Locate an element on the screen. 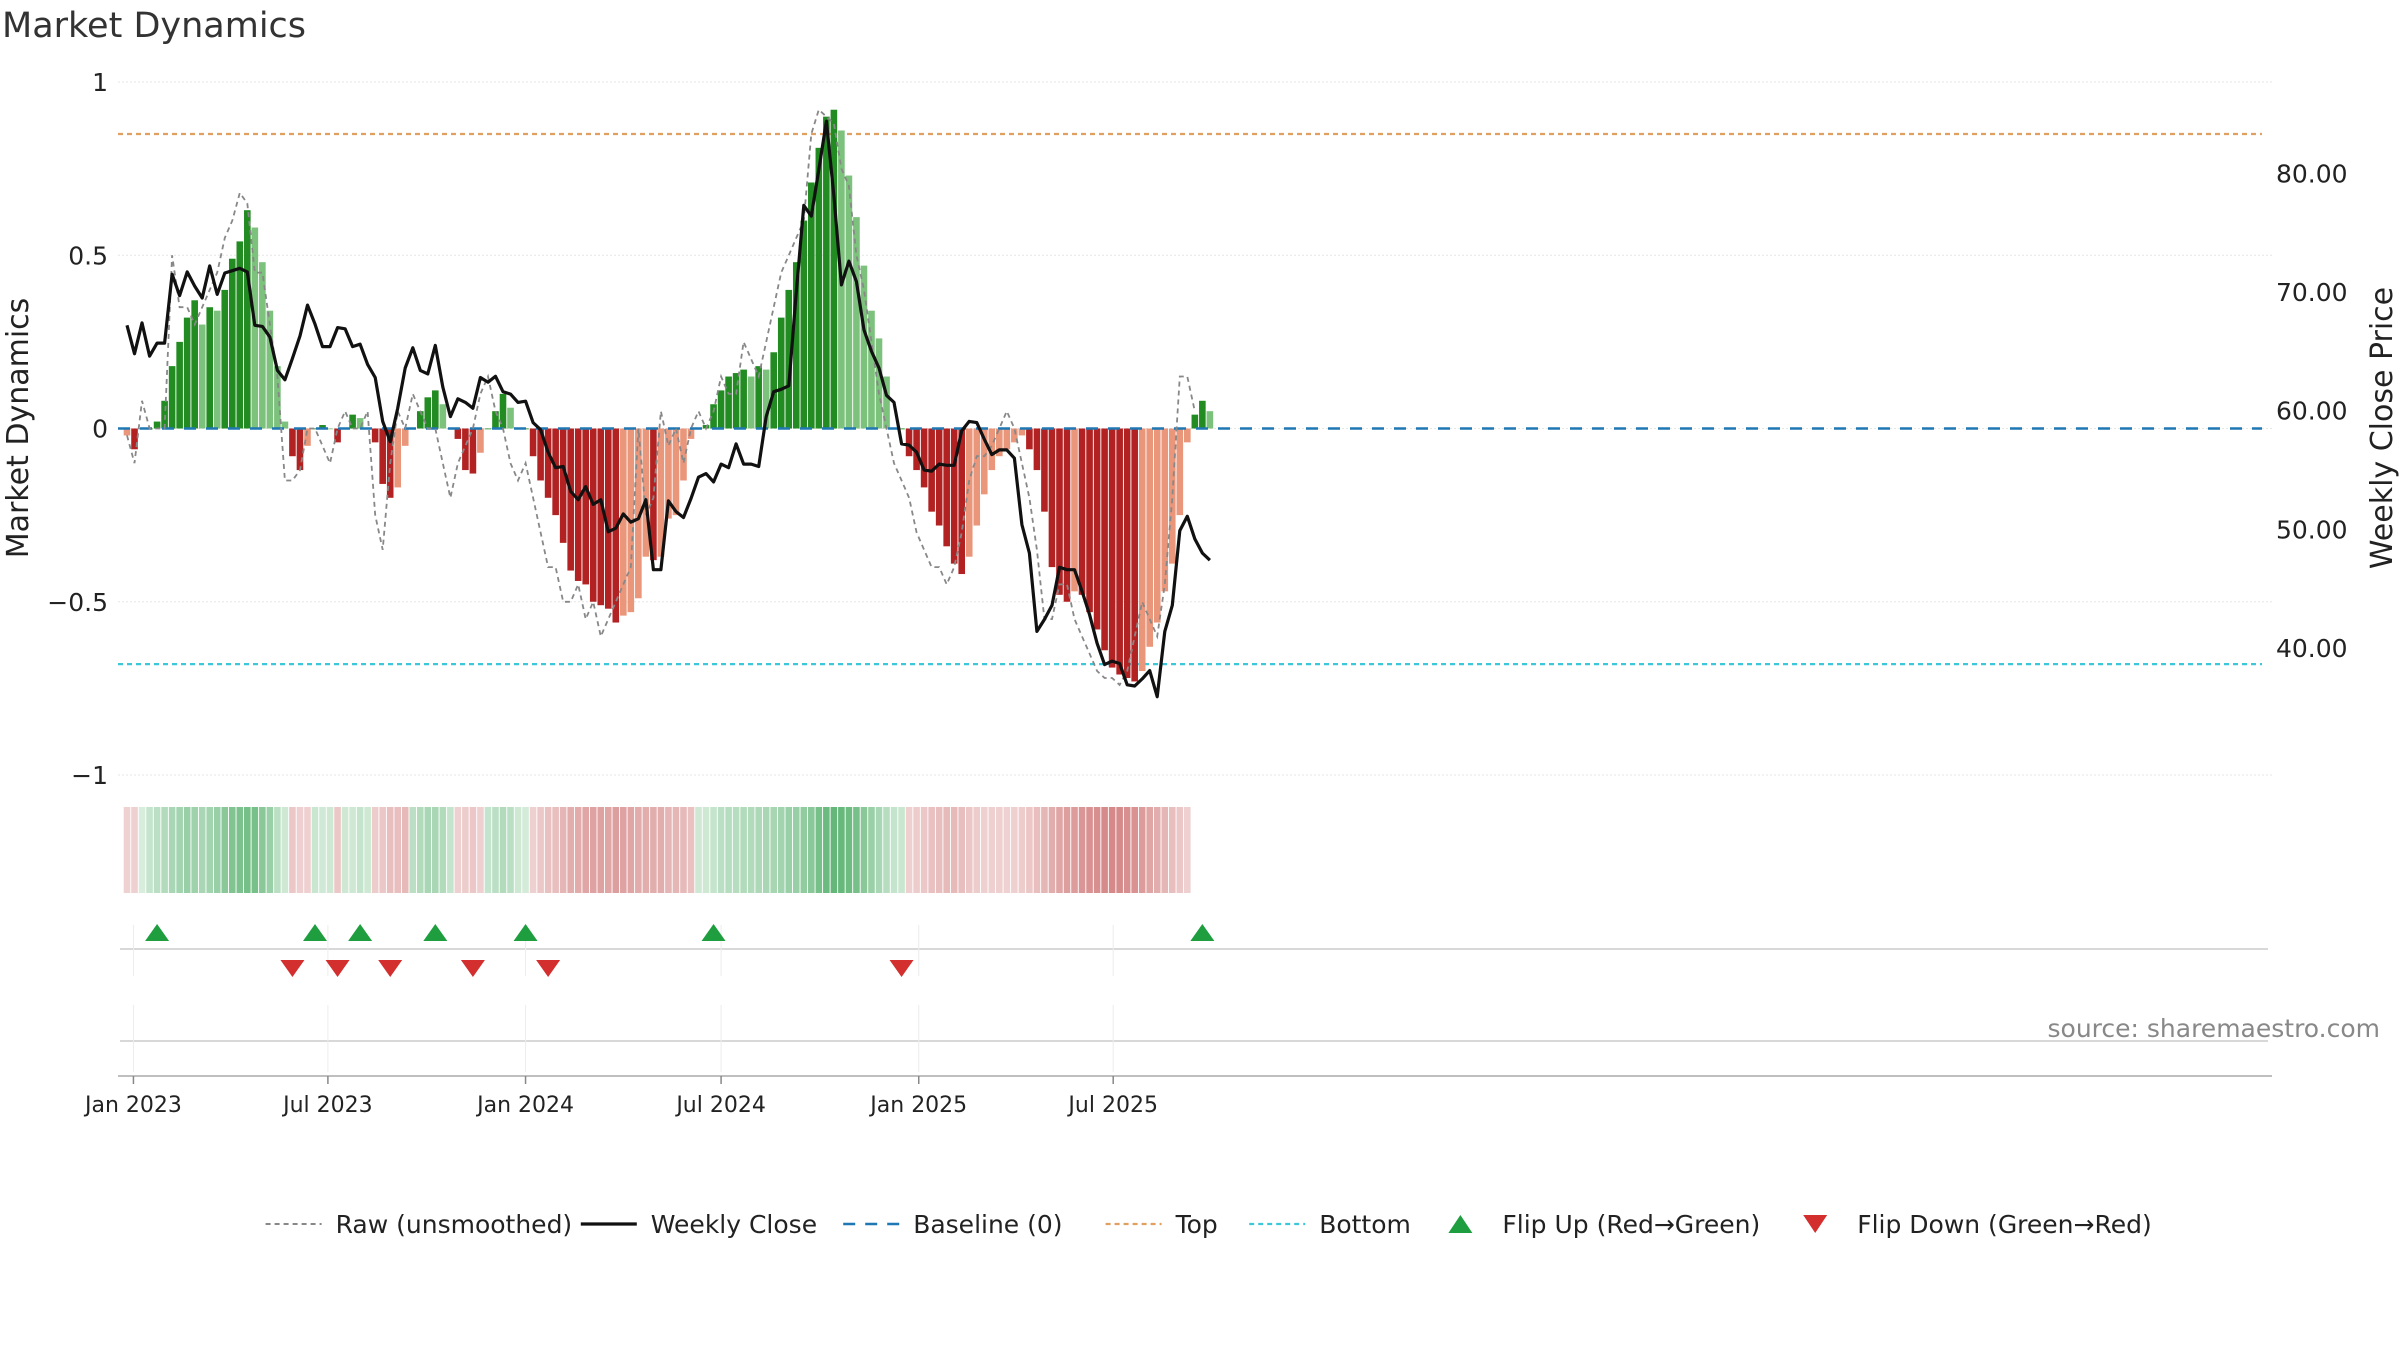 Image resolution: width=2400 pixels, height=1350 pixels. flip-markers is located at coordinates (1194, 998).